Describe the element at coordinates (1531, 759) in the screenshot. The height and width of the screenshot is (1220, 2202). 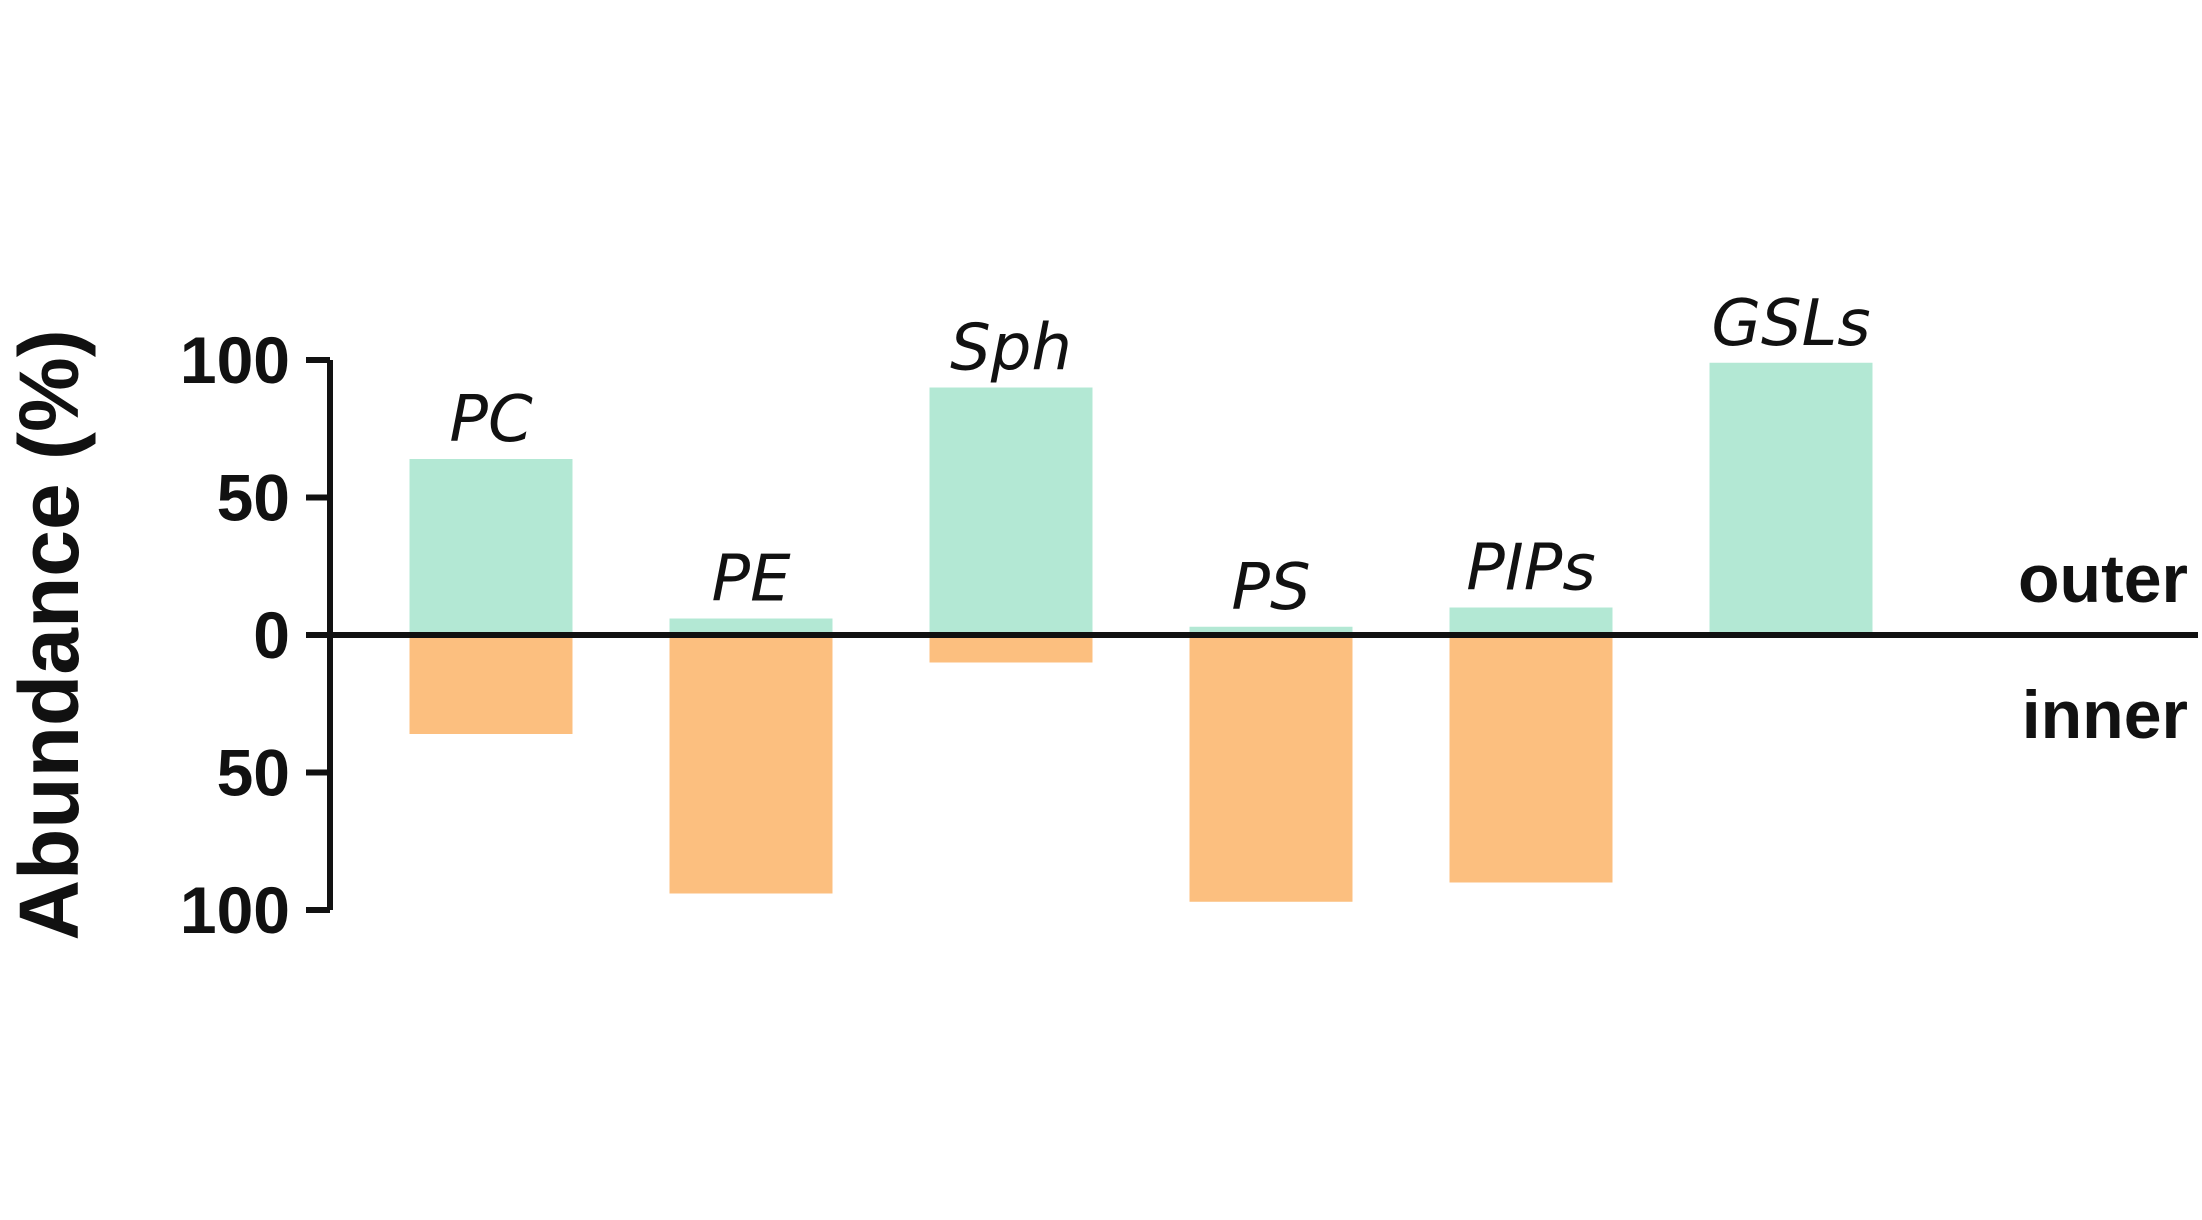
I see `bar-inner-pips` at that location.